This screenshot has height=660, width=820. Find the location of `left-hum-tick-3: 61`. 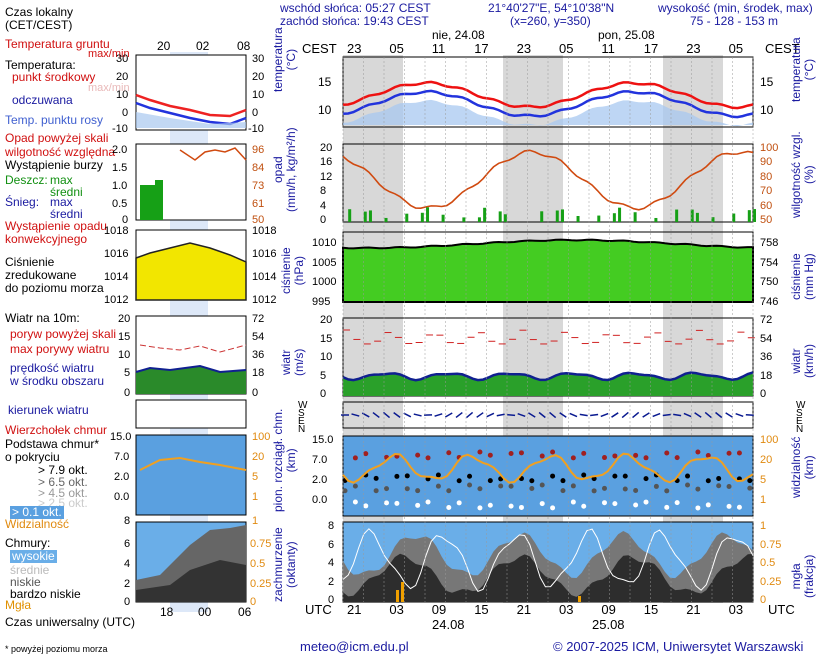

left-hum-tick-3: 61 is located at coordinates (258, 204).